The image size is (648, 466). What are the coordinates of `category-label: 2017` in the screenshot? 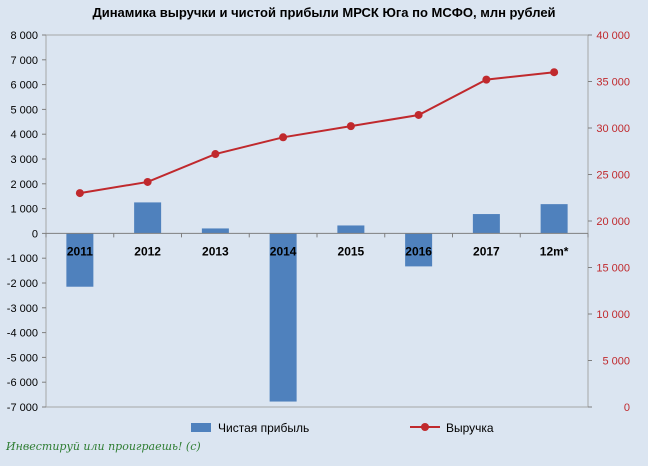 It's located at (486, 251).